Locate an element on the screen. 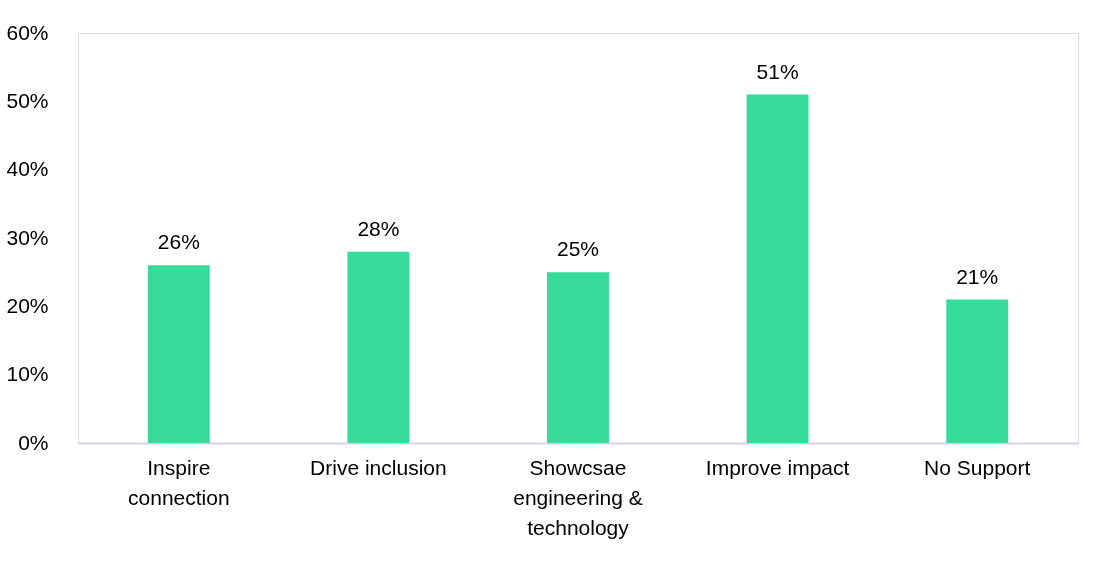 This screenshot has width=1116, height=572. y-tick-label: 30% is located at coordinates (27, 237).